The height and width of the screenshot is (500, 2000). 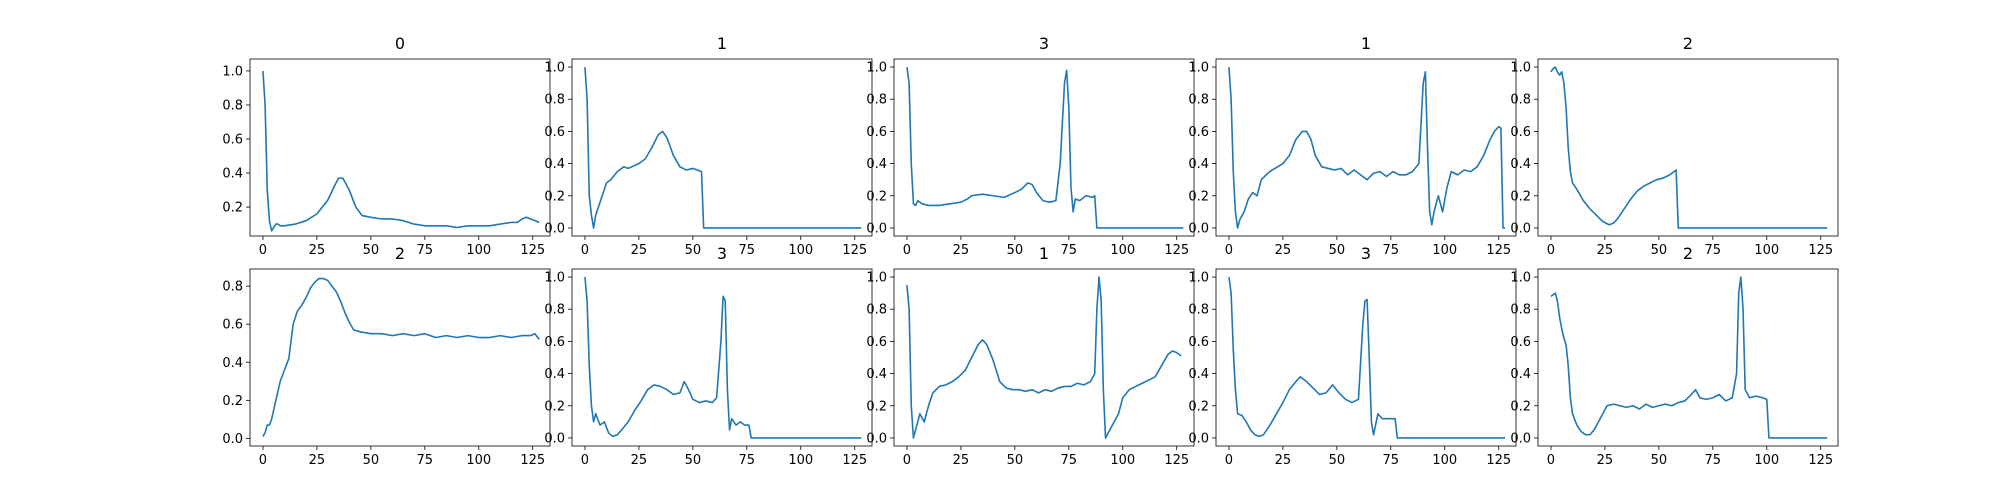 I want to click on subplot-3: 1 0 25 50 75 100 125 0.0 0.2 0.4 0.6 0.8 1.0, so click(x=1352, y=146).